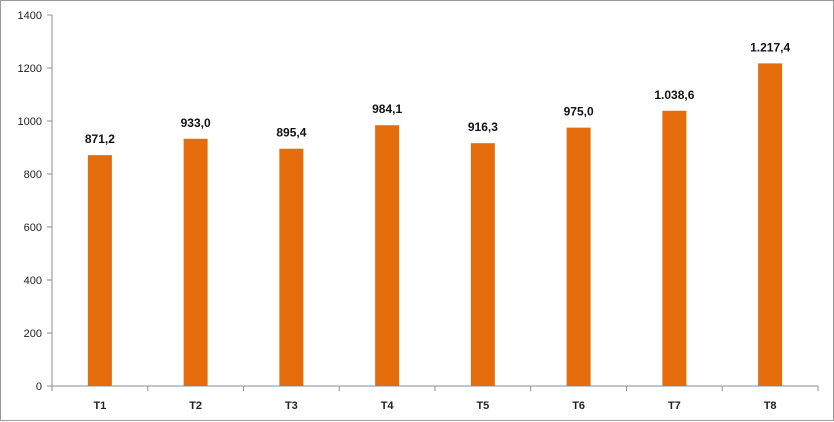  What do you see at coordinates (388, 406) in the screenshot?
I see `category-label-t4: T4` at bounding box center [388, 406].